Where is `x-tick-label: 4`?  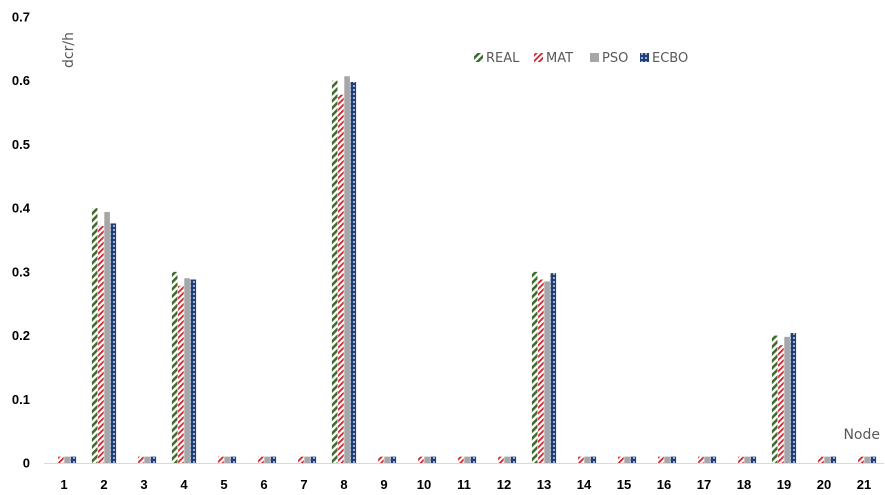
x-tick-label: 4 is located at coordinates (184, 484).